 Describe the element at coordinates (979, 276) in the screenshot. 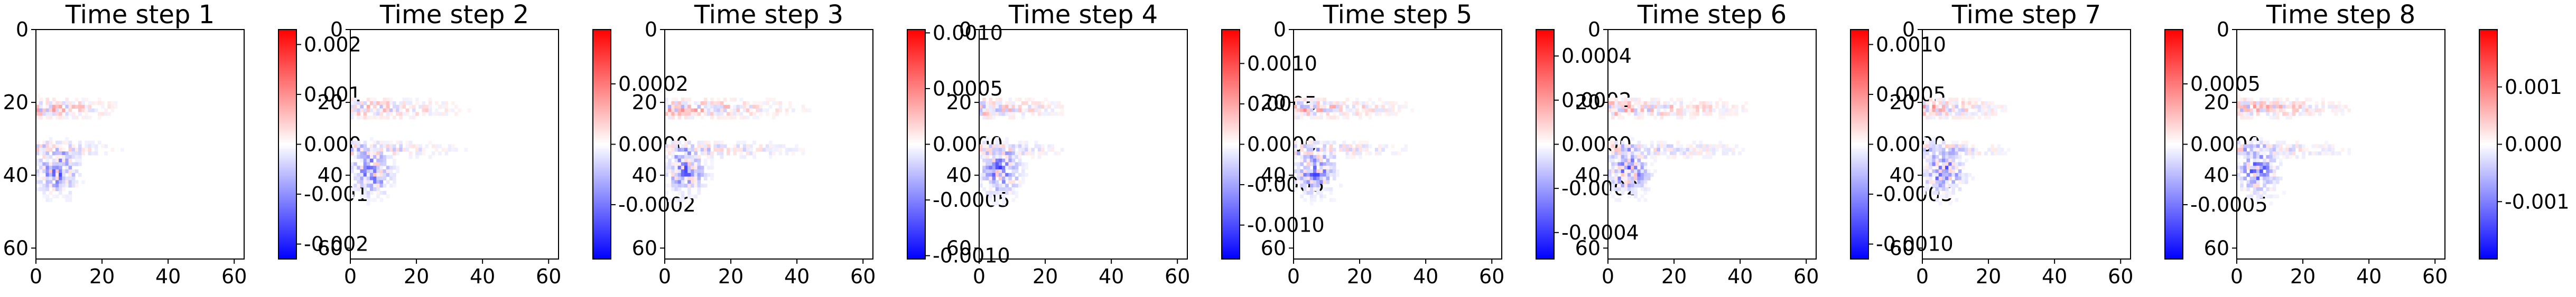

I see `x-tick-label: 0` at that location.